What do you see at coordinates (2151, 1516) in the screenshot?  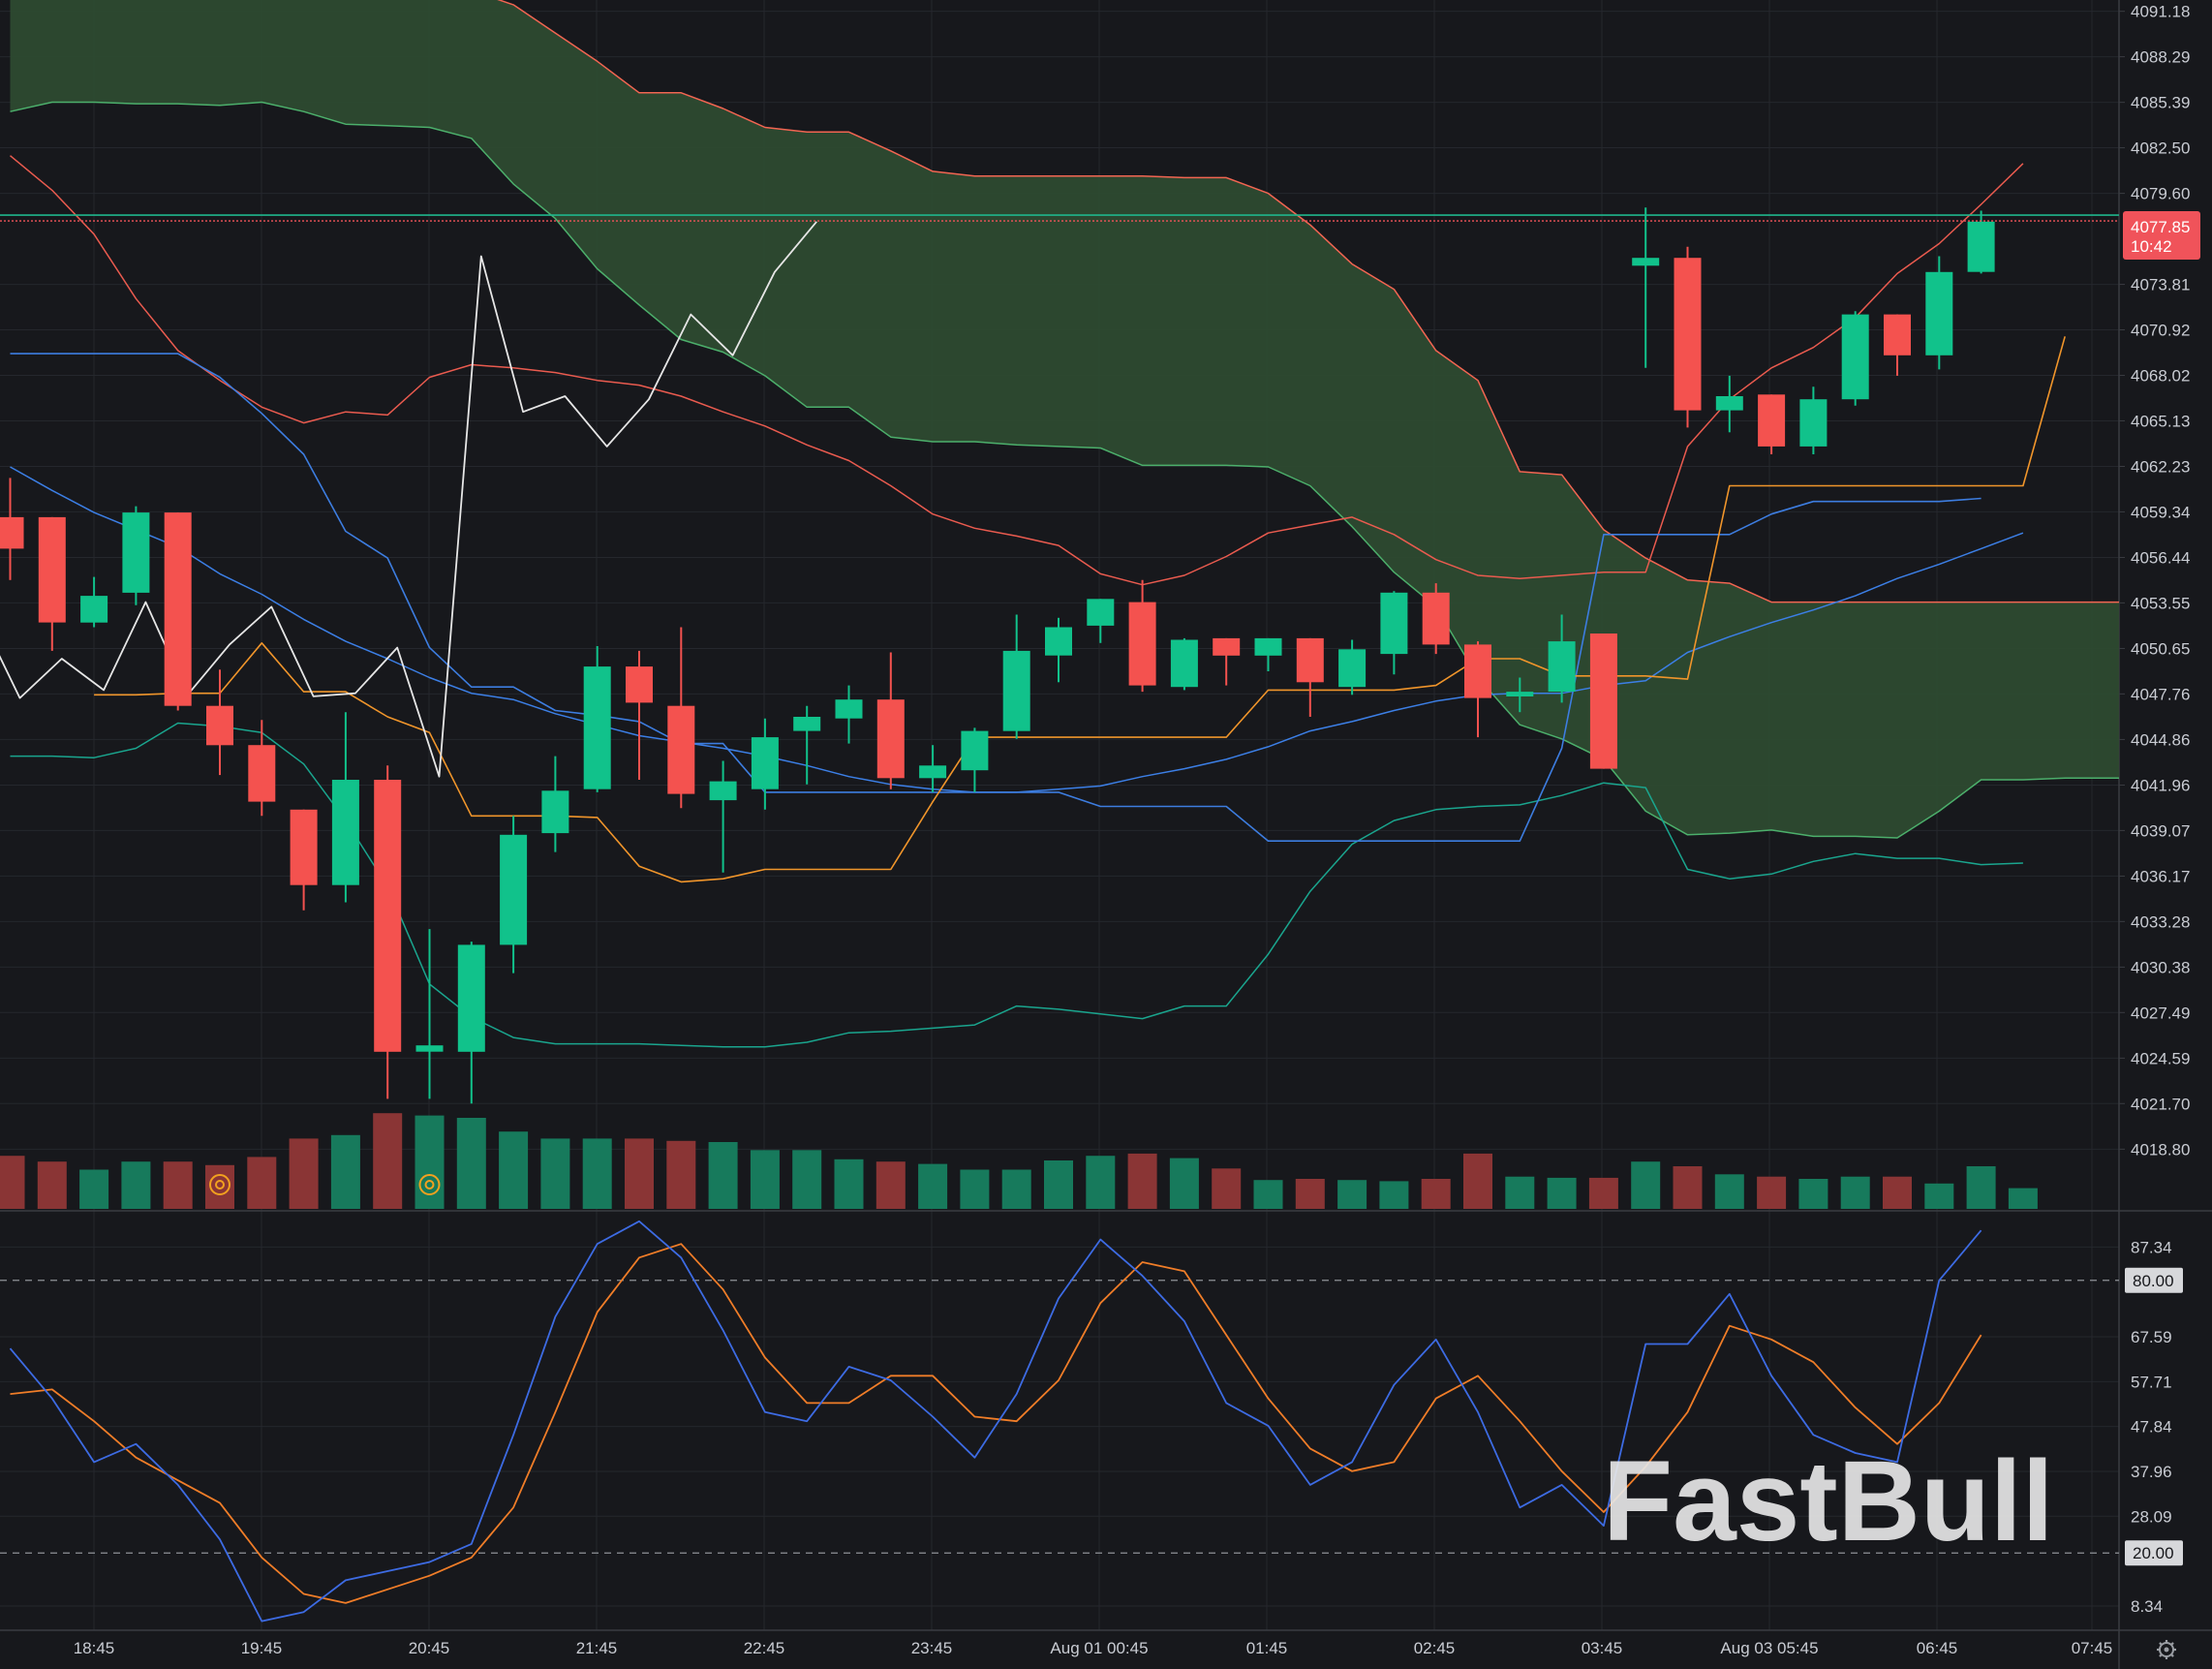 I see `stochastic-tick-label: 28.09` at bounding box center [2151, 1516].